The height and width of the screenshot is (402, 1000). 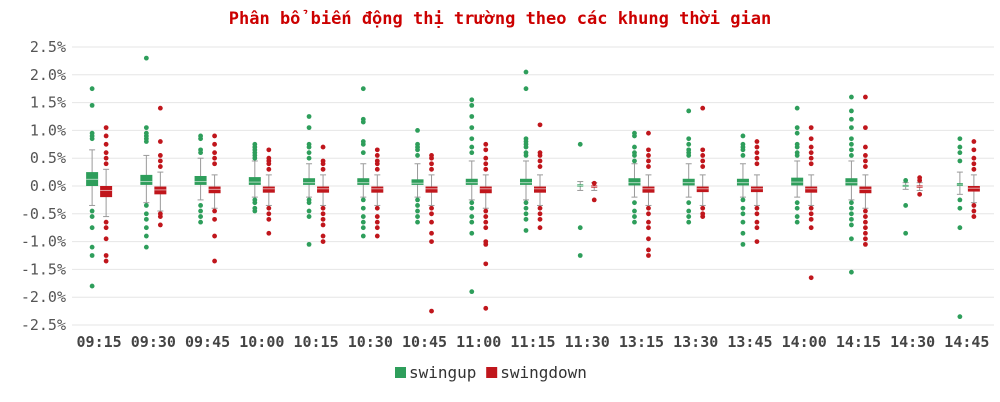 What do you see at coordinates (587, 342) in the screenshot?
I see `x-tick-label: 11:30` at bounding box center [587, 342].